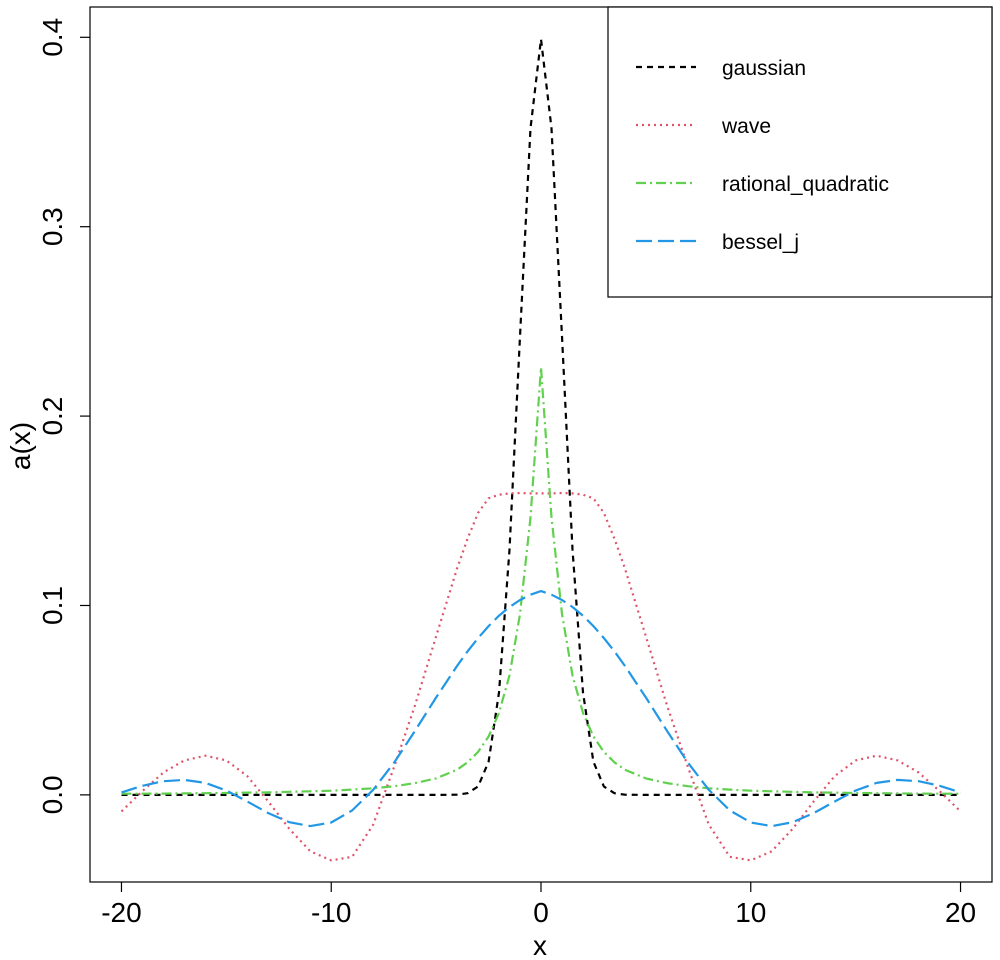 The width and height of the screenshot is (1000, 960). What do you see at coordinates (750, 912) in the screenshot?
I see `x-tick-label: 10` at bounding box center [750, 912].